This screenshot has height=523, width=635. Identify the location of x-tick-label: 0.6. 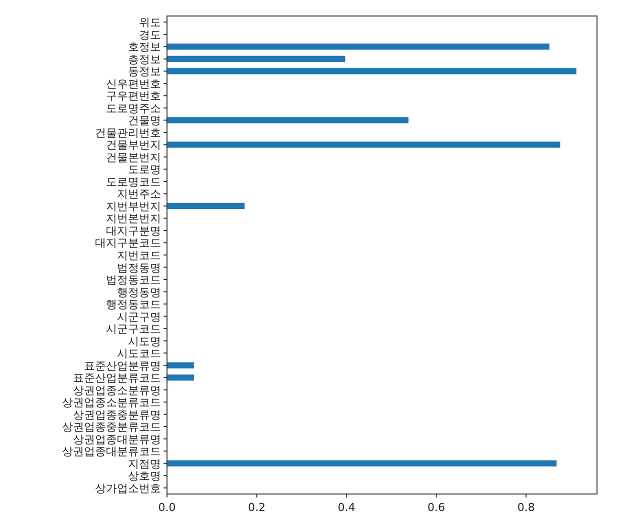
(437, 507).